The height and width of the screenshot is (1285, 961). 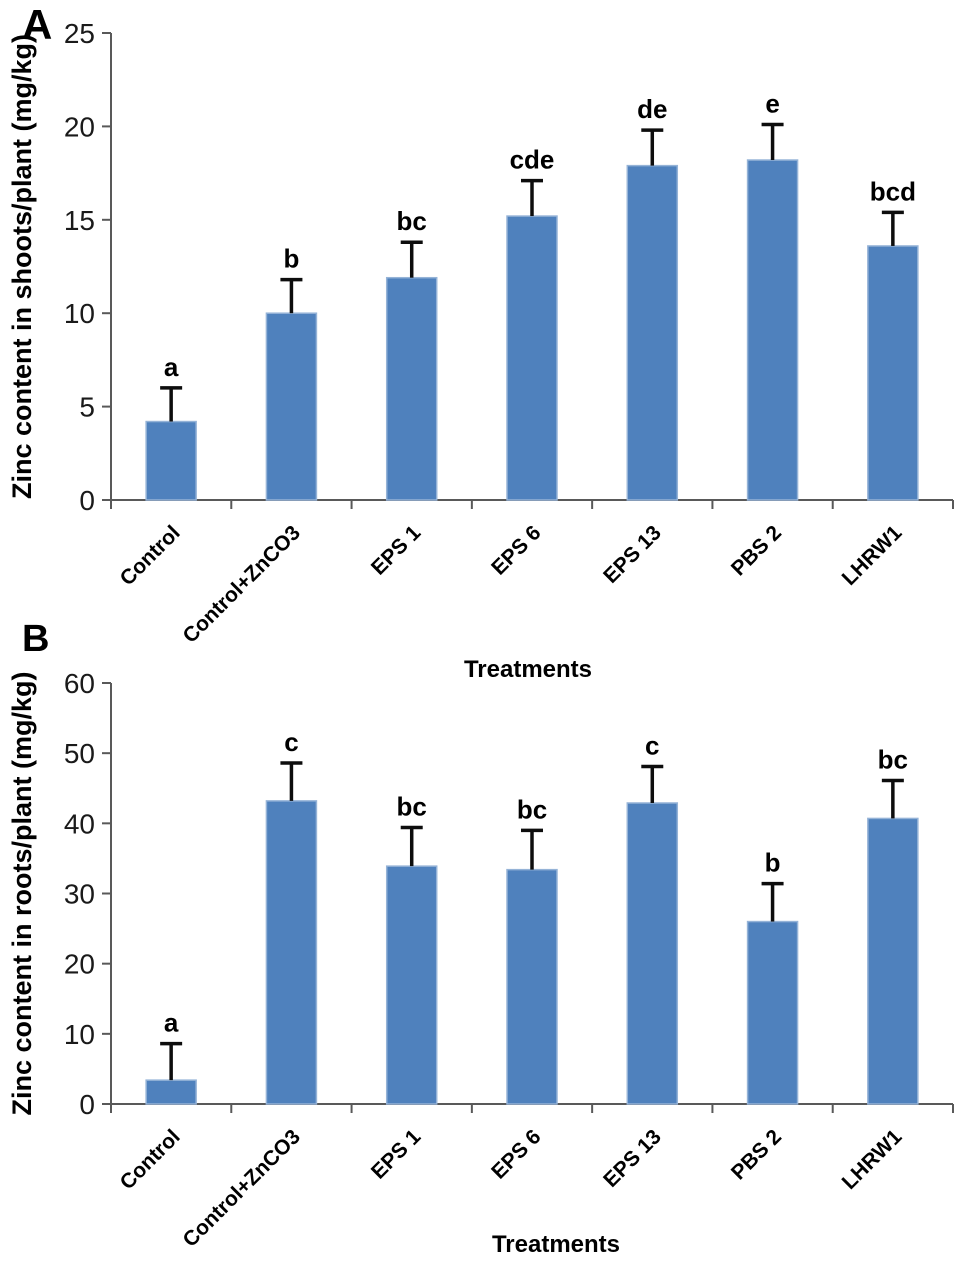 What do you see at coordinates (893, 191) in the screenshot?
I see `sig-letter-lhrw1: bcd` at bounding box center [893, 191].